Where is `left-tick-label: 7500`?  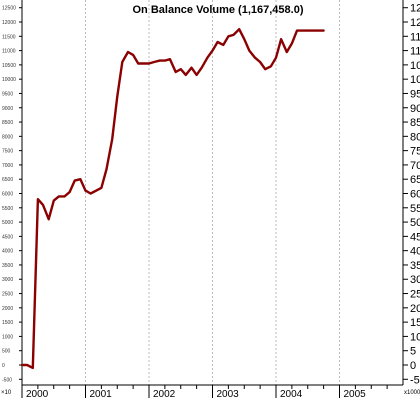
left-tick-label: 7500 is located at coordinates (7, 152).